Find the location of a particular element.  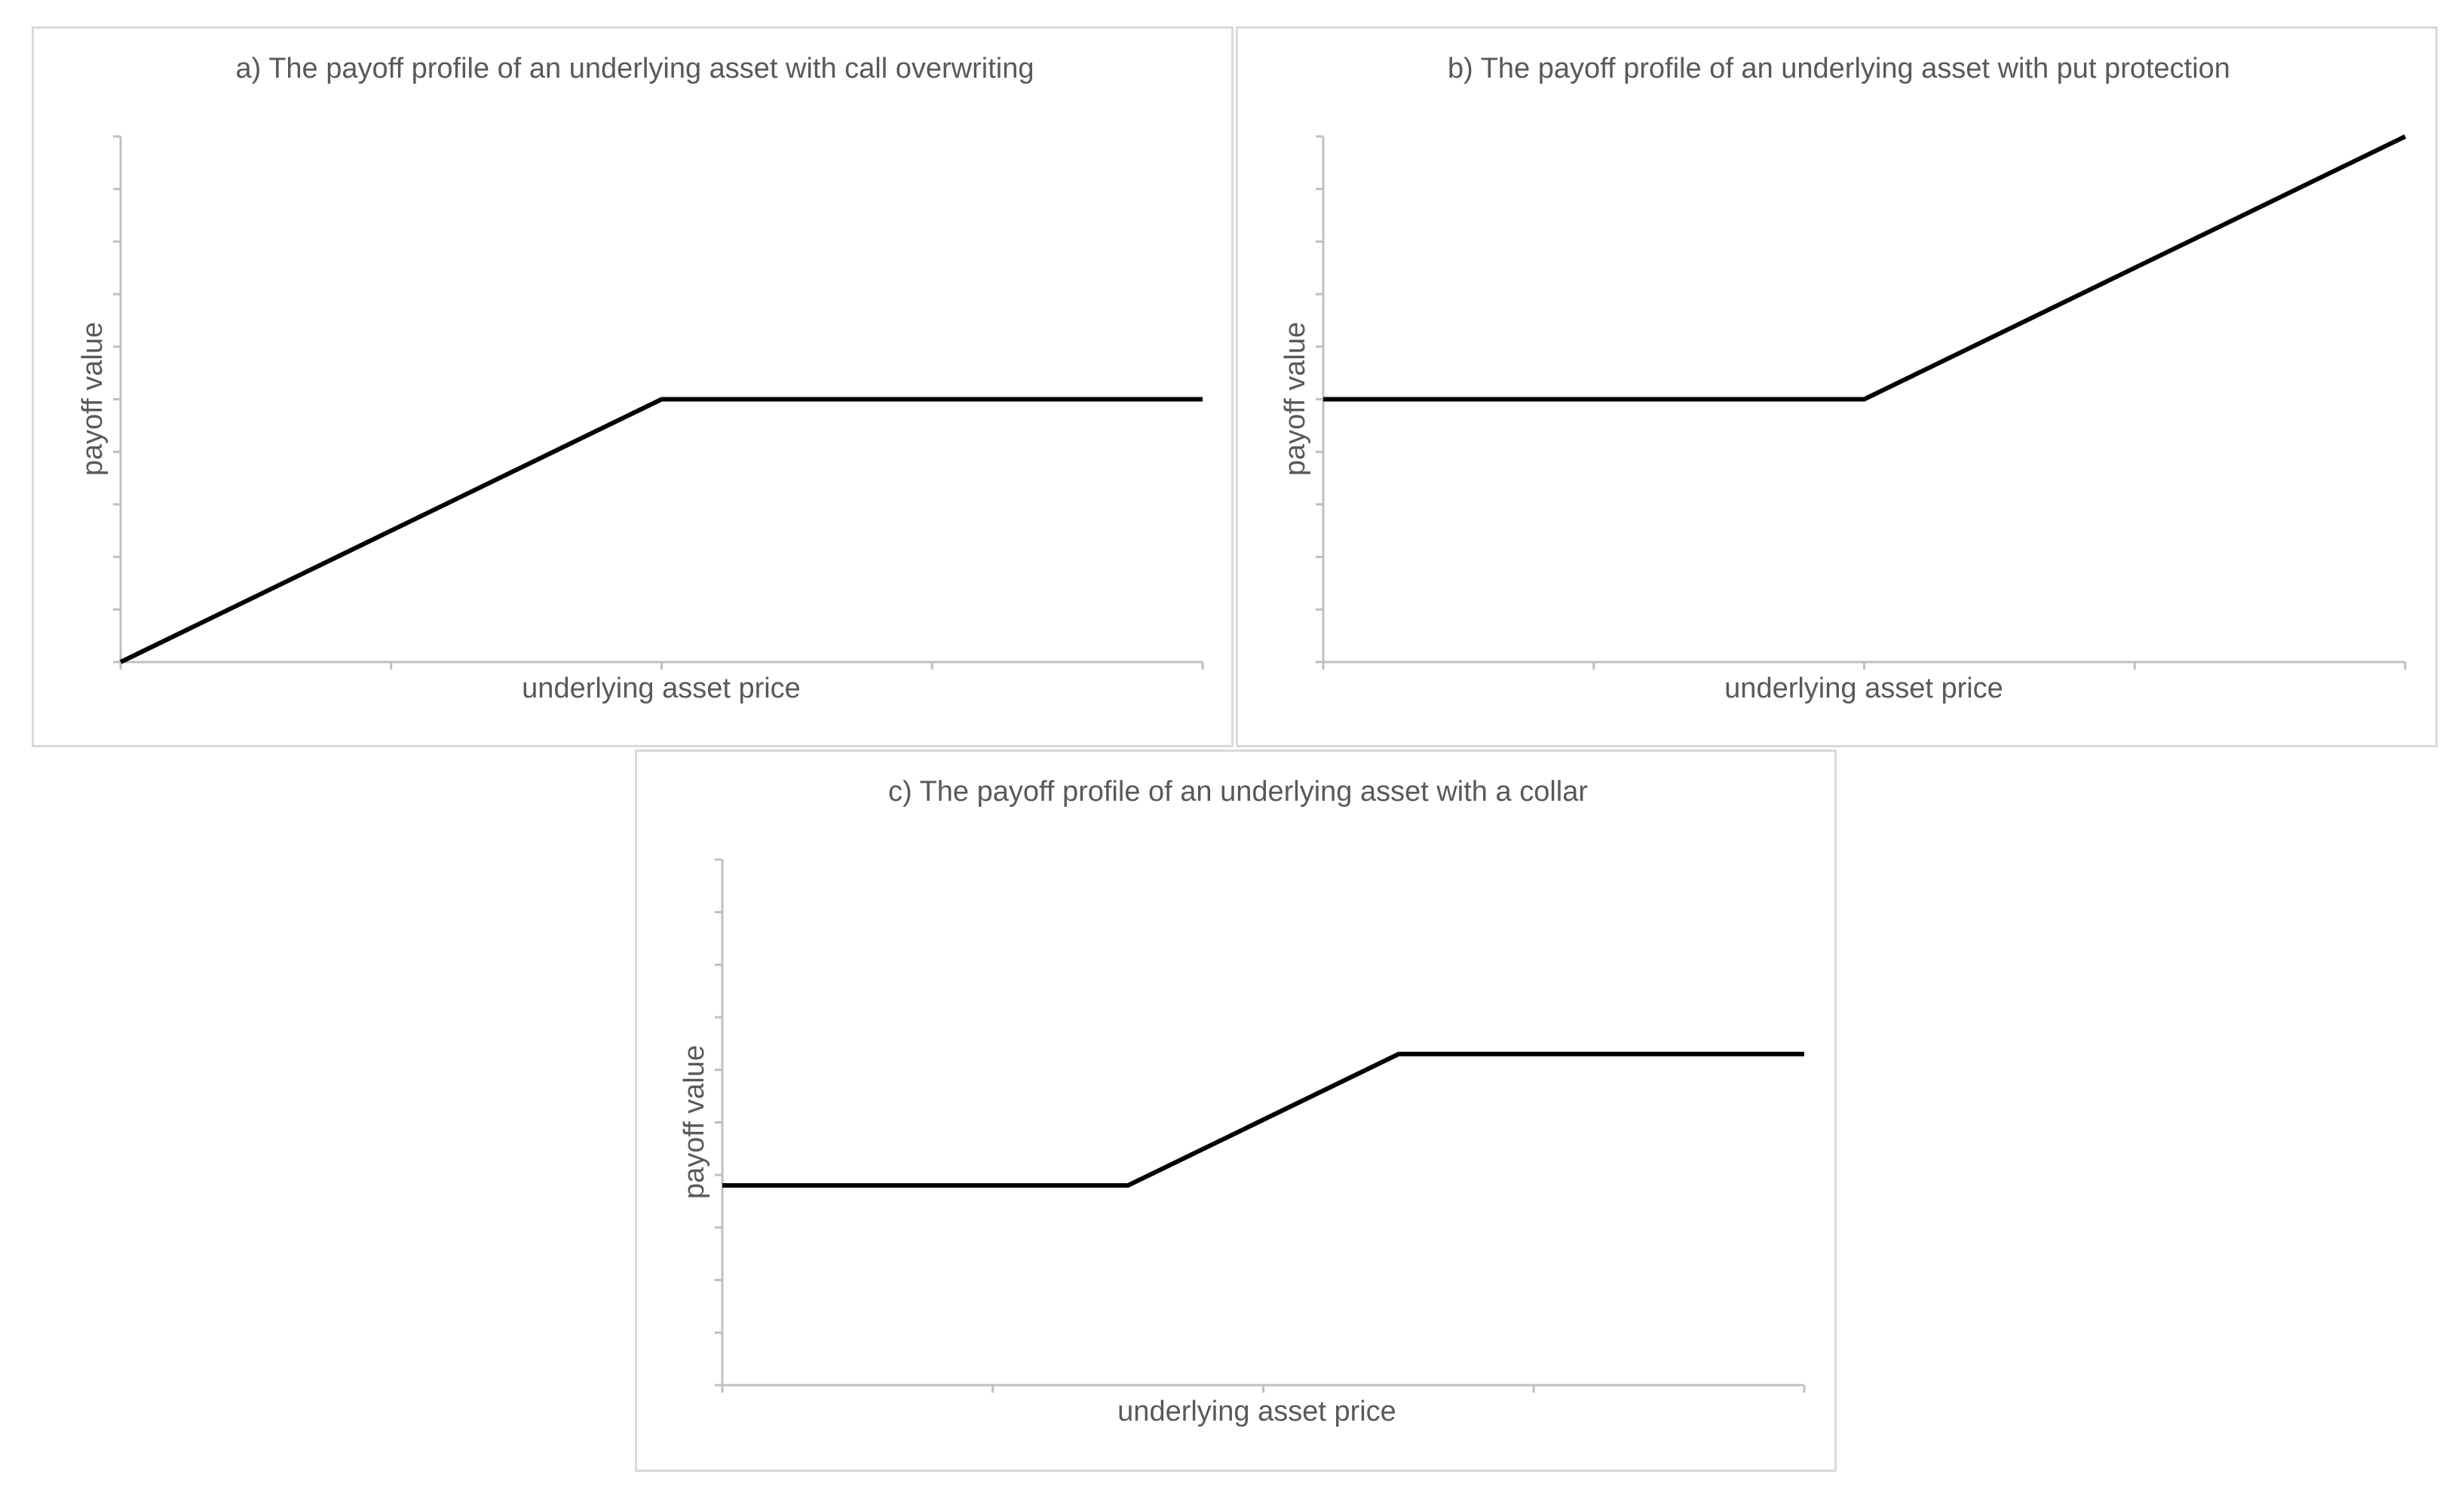

chart-b-payoff-line is located at coordinates (1865, 268).